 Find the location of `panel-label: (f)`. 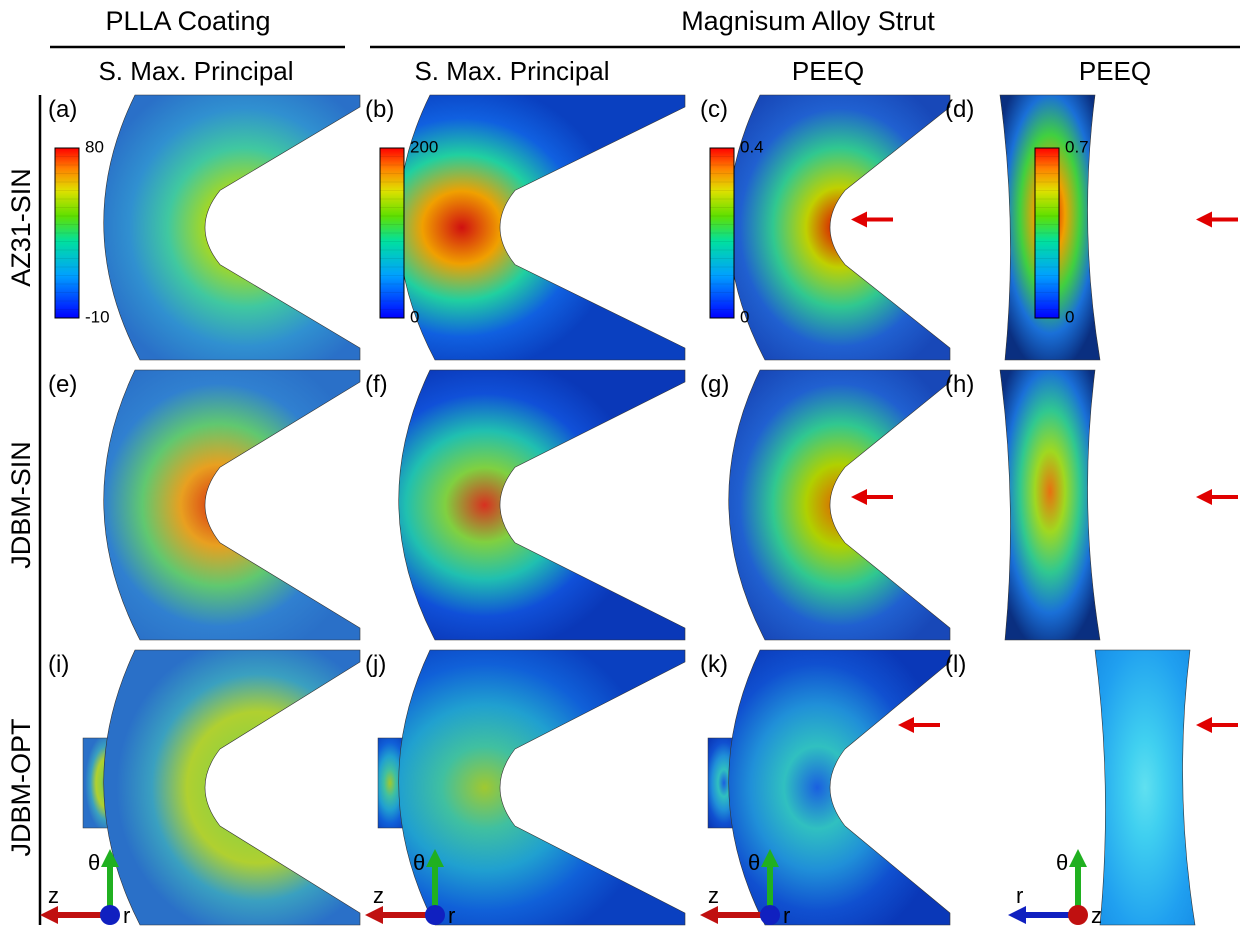

panel-label: (f) is located at coordinates (376, 384).